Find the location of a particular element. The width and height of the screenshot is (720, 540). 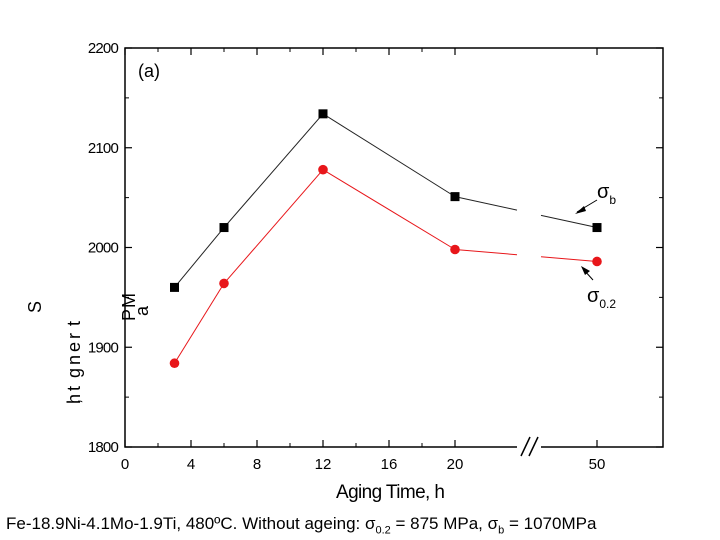

y-axis-label-char: n is located at coordinates (74, 360).